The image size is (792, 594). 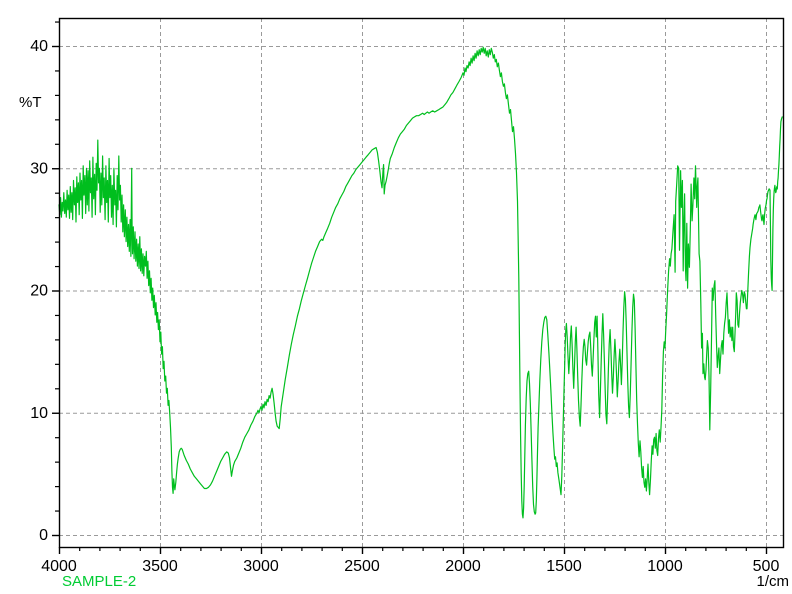 What do you see at coordinates (564, 566) in the screenshot?
I see `x-tick-label: 1500` at bounding box center [564, 566].